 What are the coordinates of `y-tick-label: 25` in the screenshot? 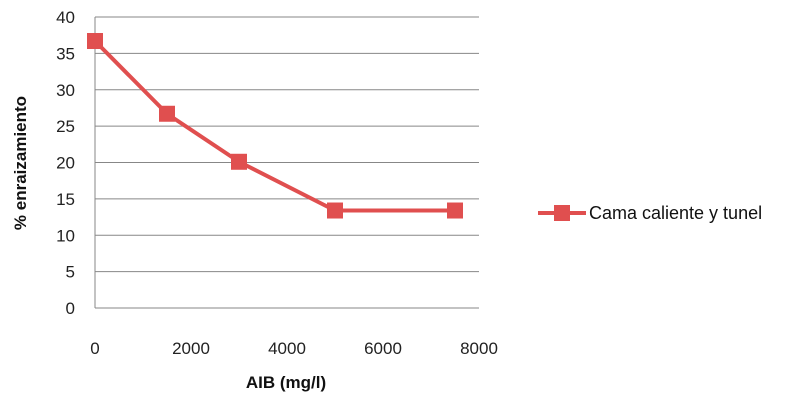 It's located at (65, 126).